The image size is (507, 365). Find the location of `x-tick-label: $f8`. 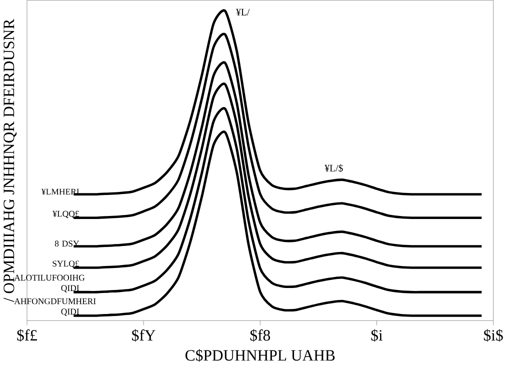

x-tick-label: $f8 is located at coordinates (260, 335).